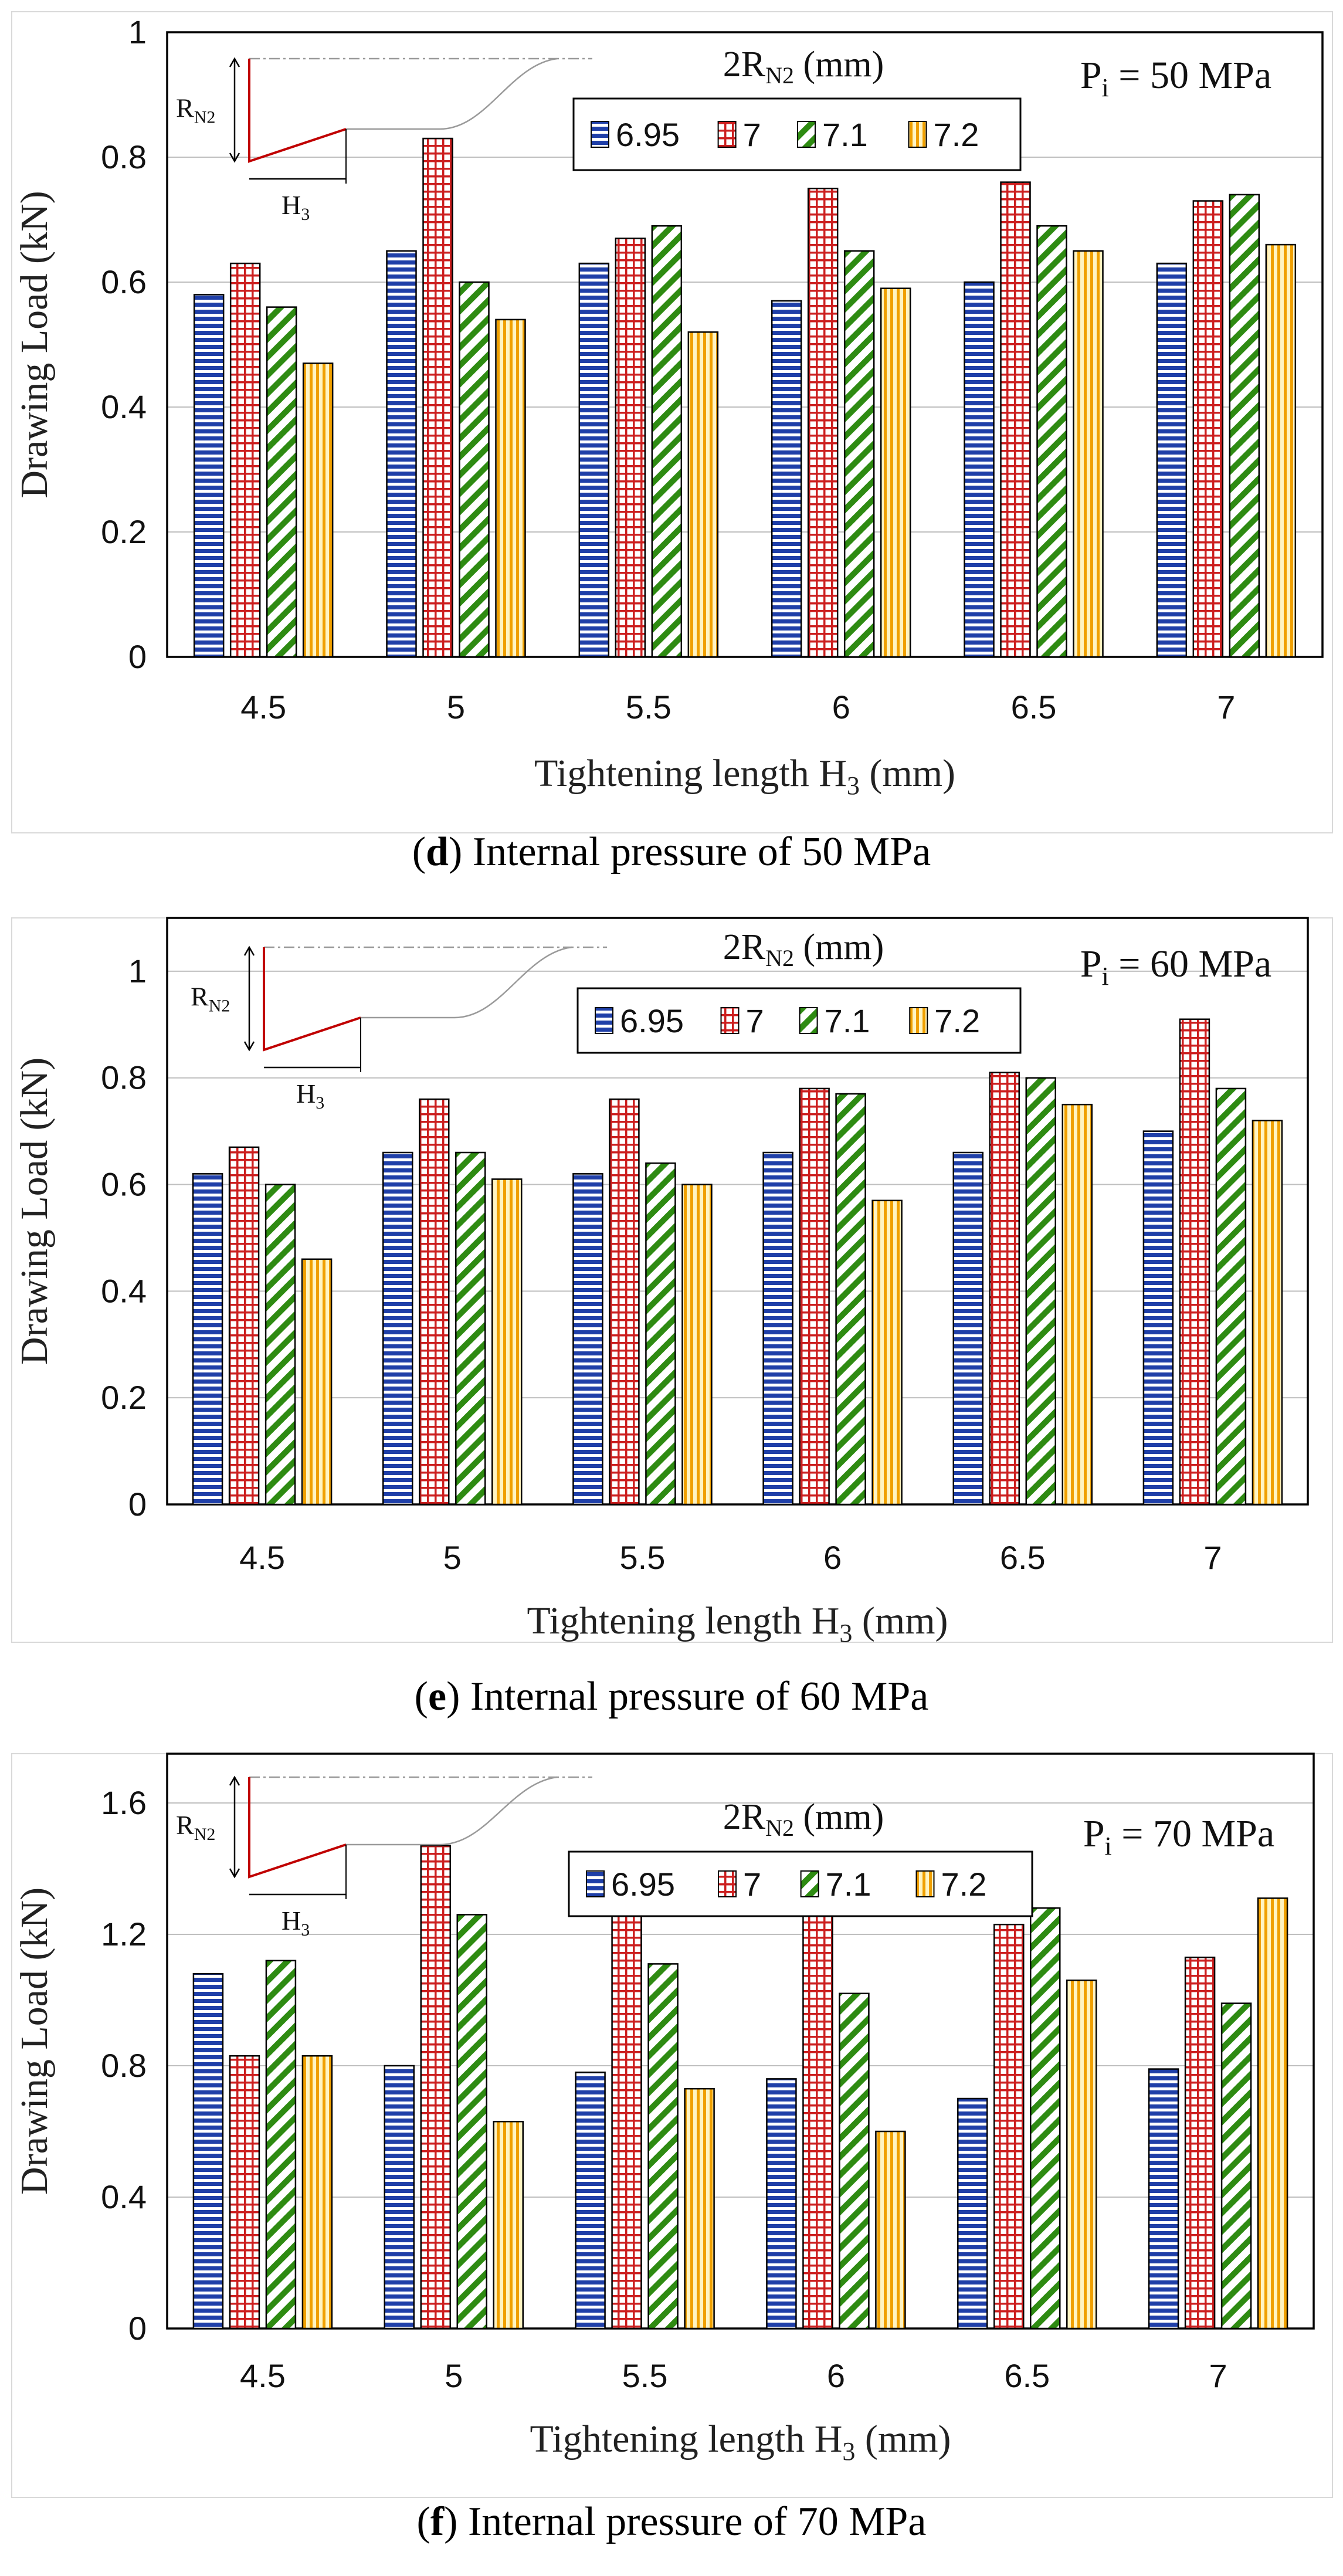  I want to click on panel-caption: (f) Internal pressure of 70 MPa, so click(672, 2521).